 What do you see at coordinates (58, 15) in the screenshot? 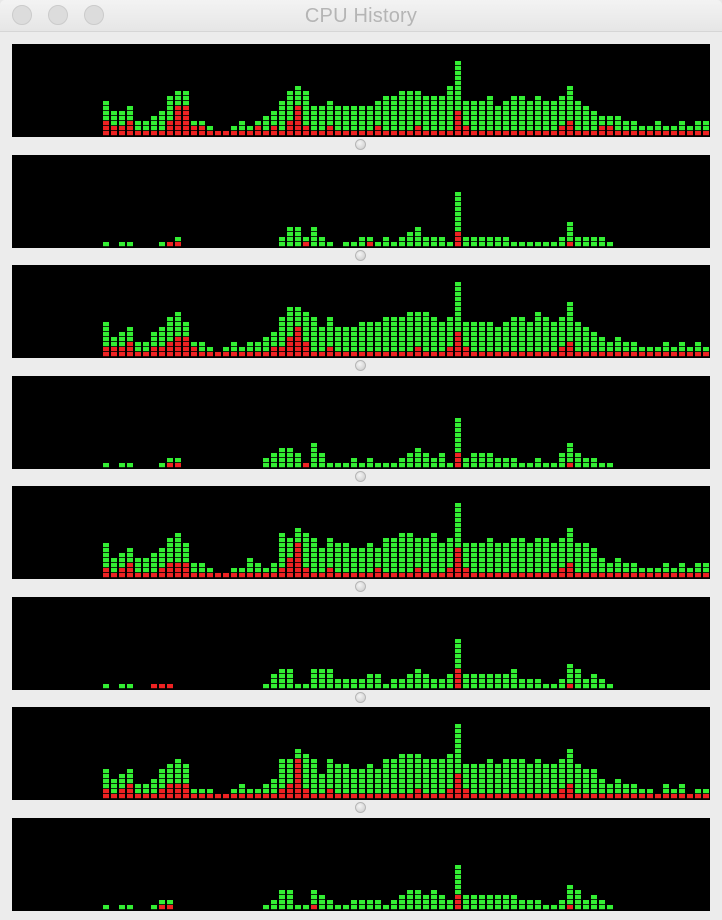
I see `minimize-button` at bounding box center [58, 15].